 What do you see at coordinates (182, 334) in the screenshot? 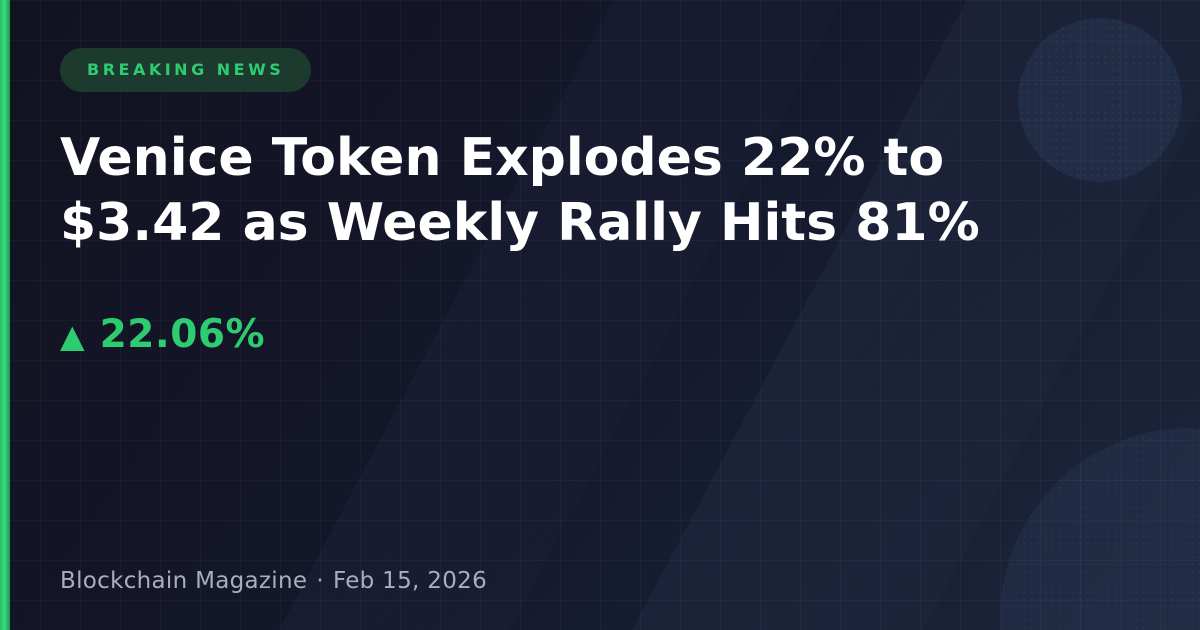
I see `change-value: 22.06%` at bounding box center [182, 334].